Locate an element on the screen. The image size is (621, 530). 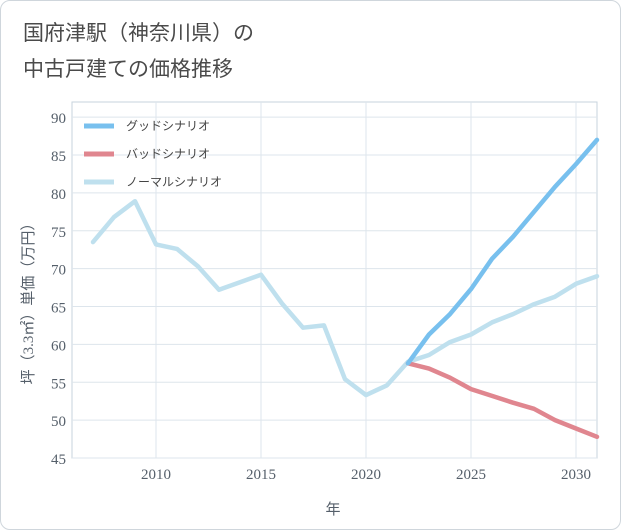
y-axis-label: 坪（3.3㎡）単価（万円） is located at coordinates (28, 300).